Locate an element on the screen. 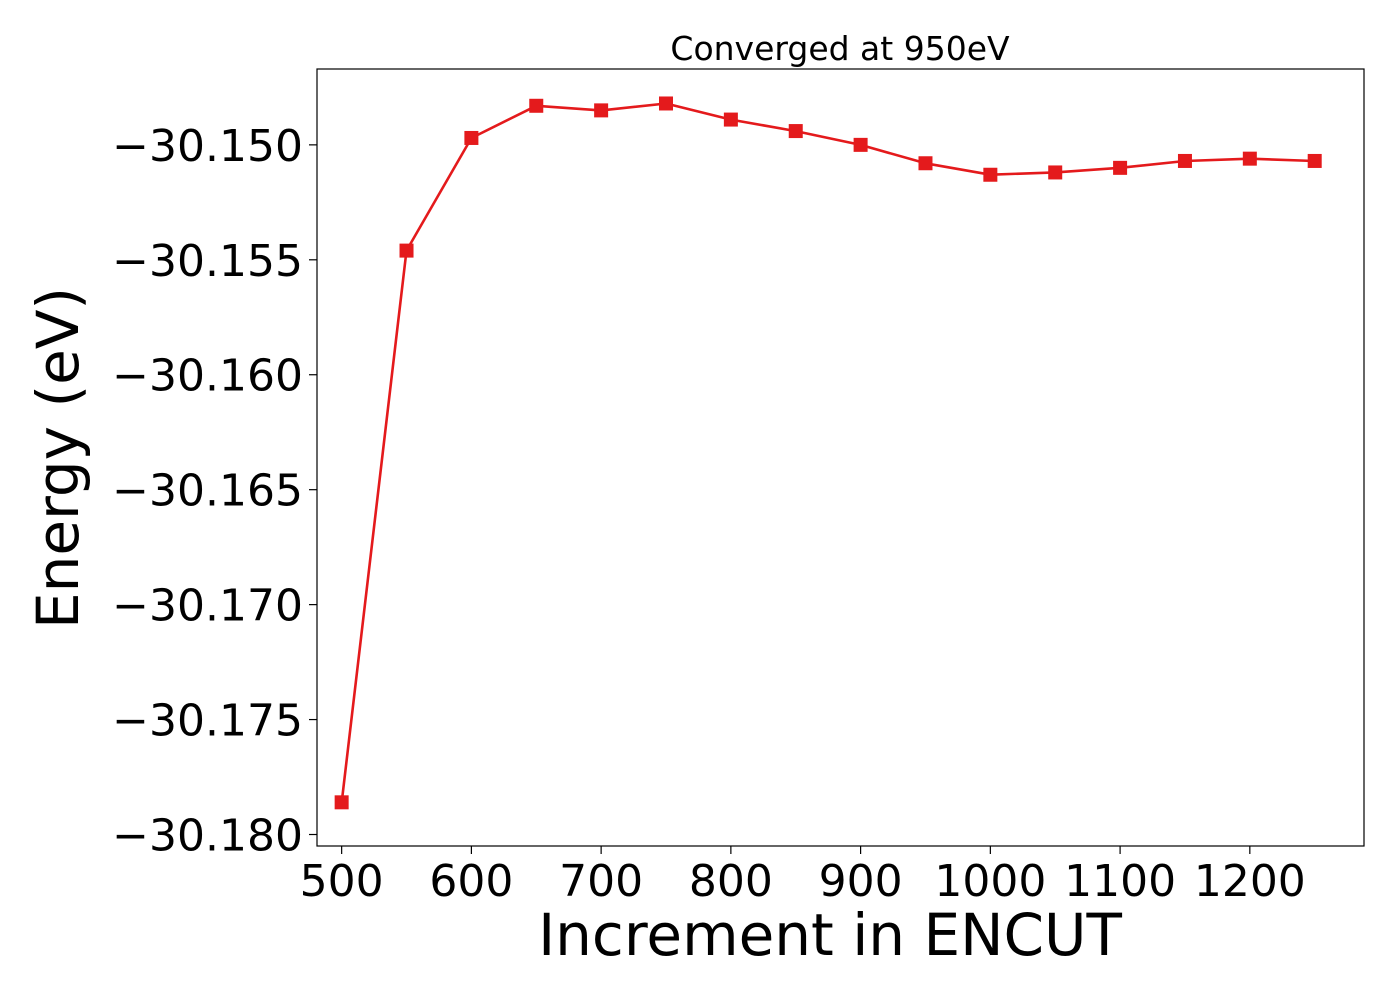 This screenshot has height=1000, width=1400. x-axis-ticks: 500 600 700 800 900 1000 1100 1200 is located at coordinates (803, 876).